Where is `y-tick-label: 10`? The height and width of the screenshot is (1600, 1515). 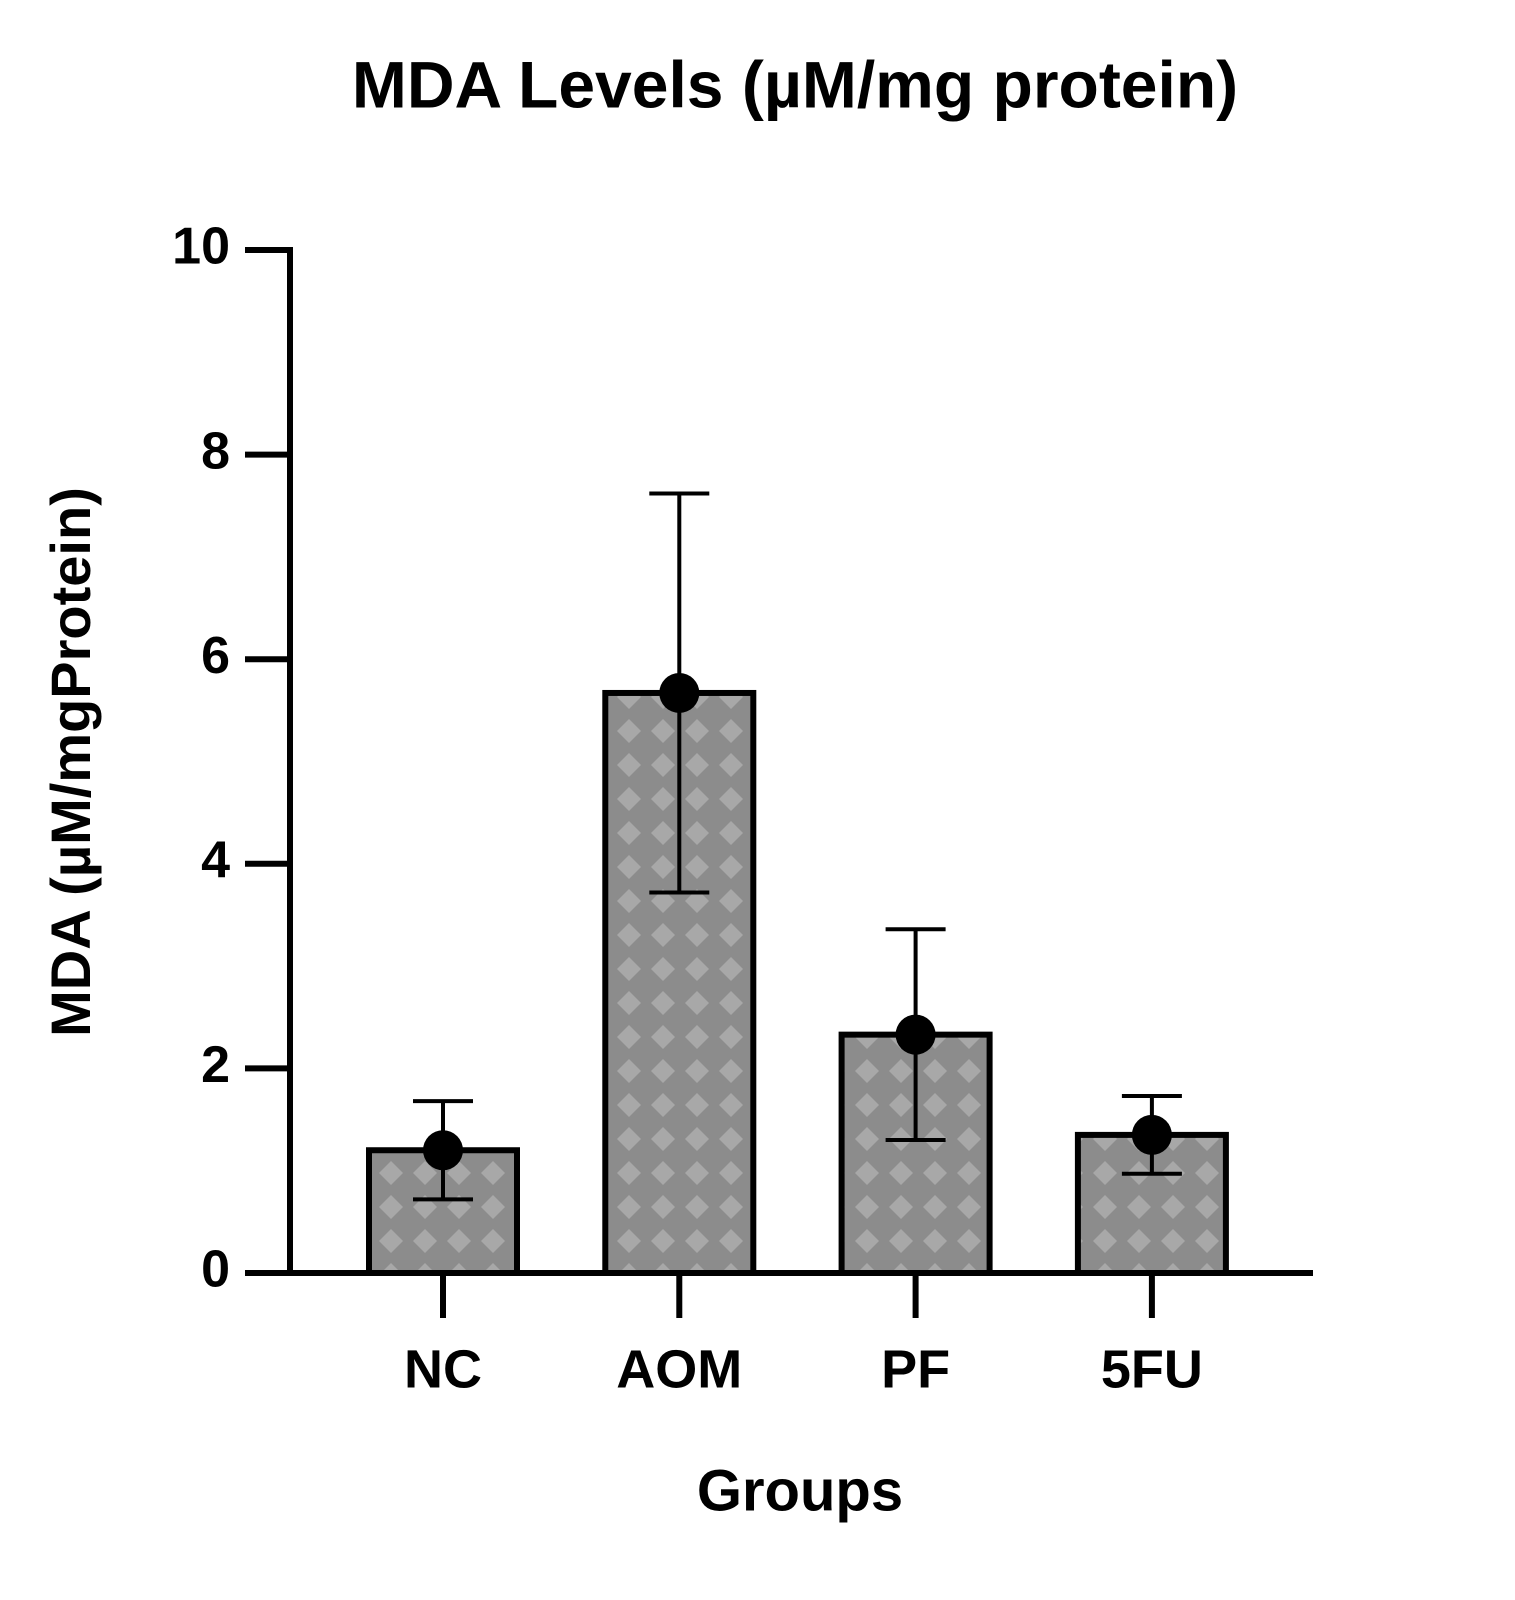 y-tick-label: 10 is located at coordinates (201, 247).